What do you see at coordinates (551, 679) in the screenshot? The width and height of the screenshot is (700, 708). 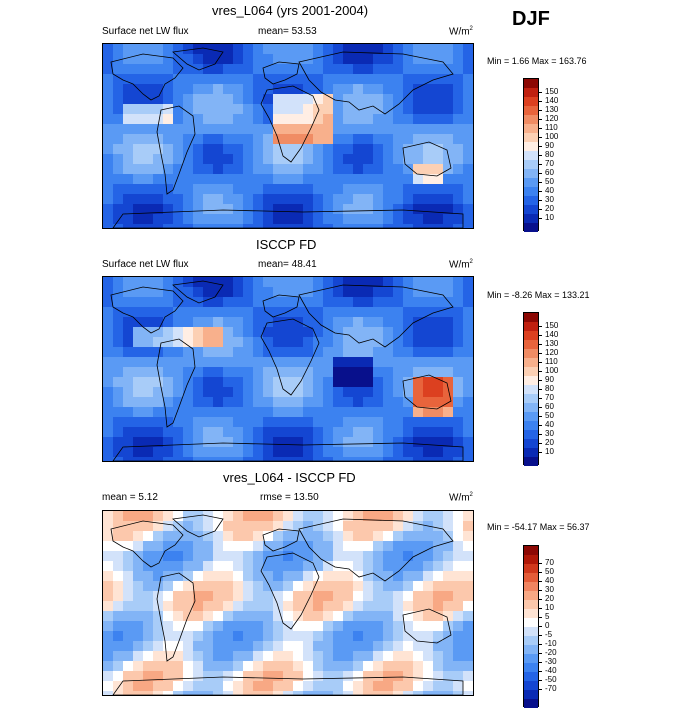 I see `panel-3-colorbar-label: -50` at bounding box center [551, 679].